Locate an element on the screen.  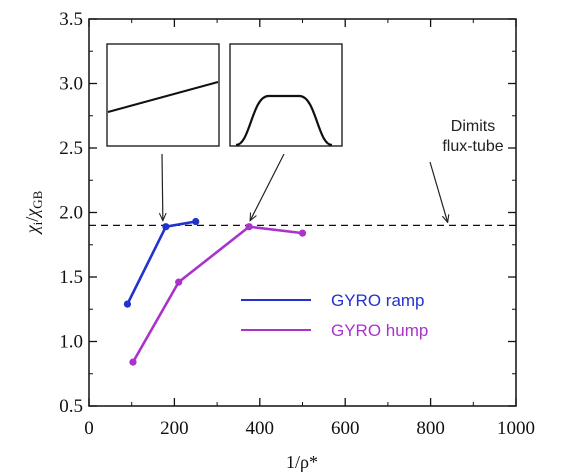
inset-hump is located at coordinates (286, 95).